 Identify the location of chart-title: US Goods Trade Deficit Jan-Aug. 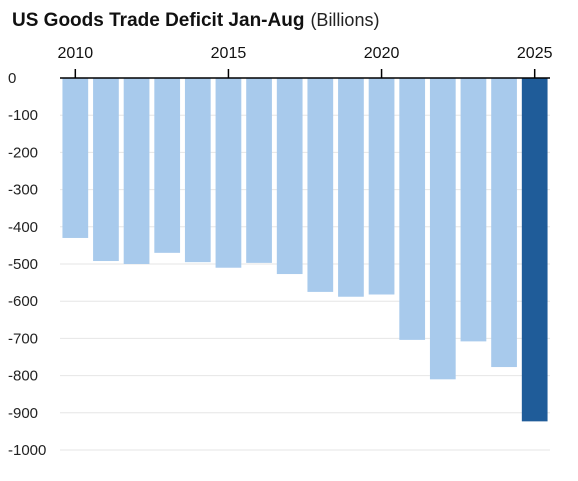
(158, 20).